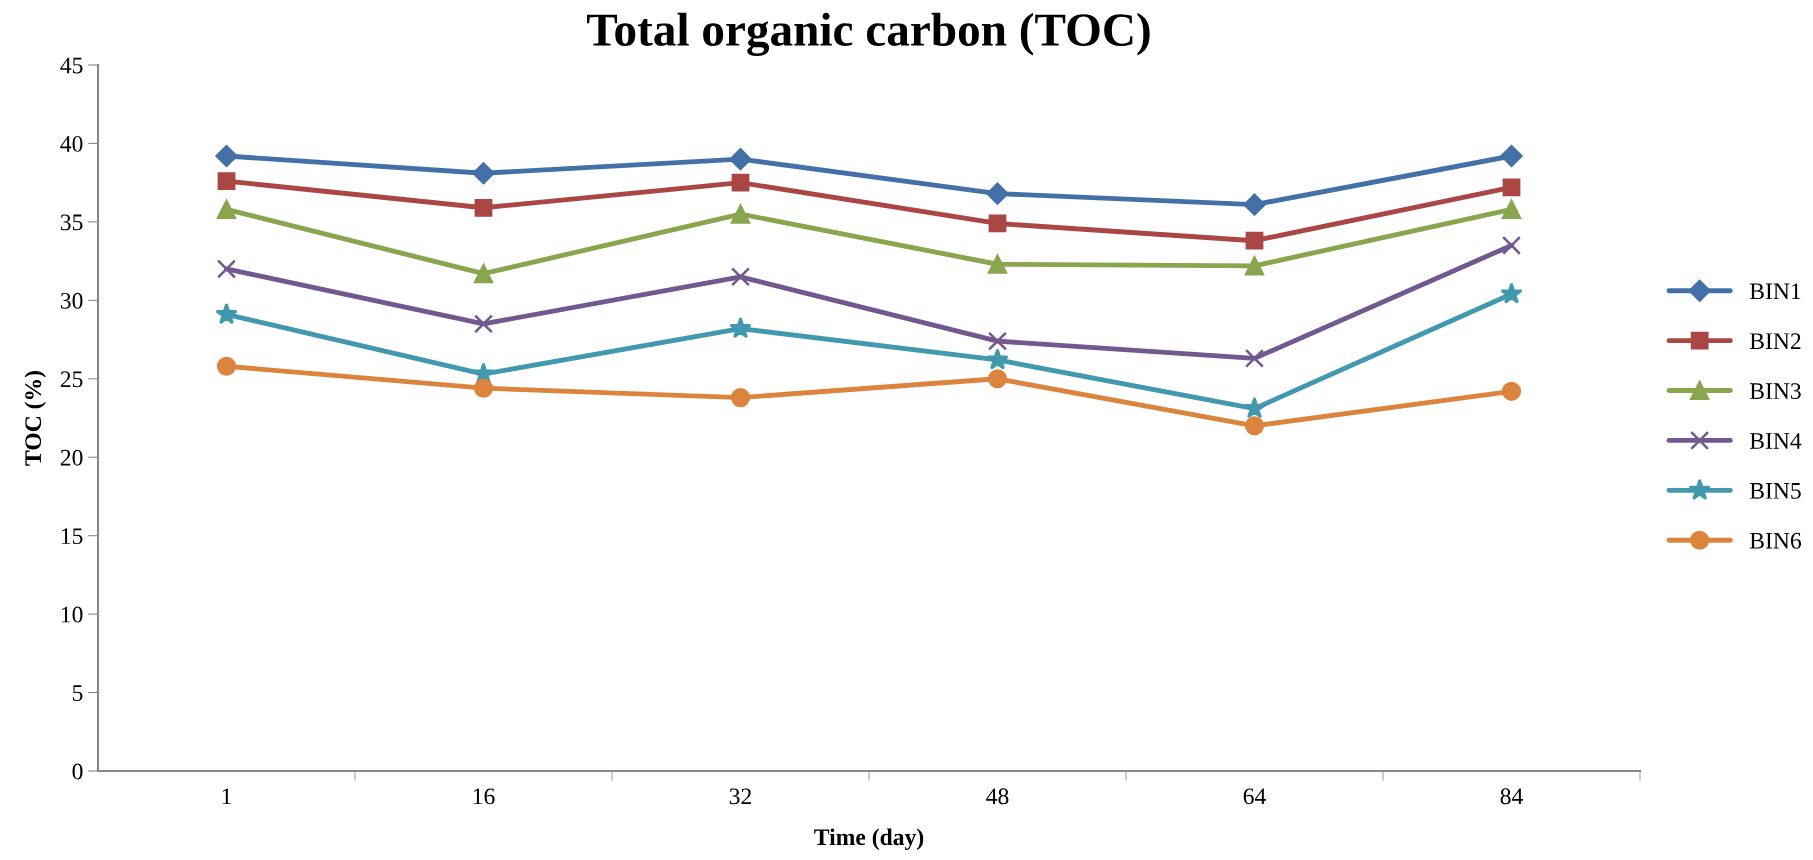 This screenshot has width=1813, height=860. What do you see at coordinates (71, 65) in the screenshot?
I see `y-tick-label: 45` at bounding box center [71, 65].